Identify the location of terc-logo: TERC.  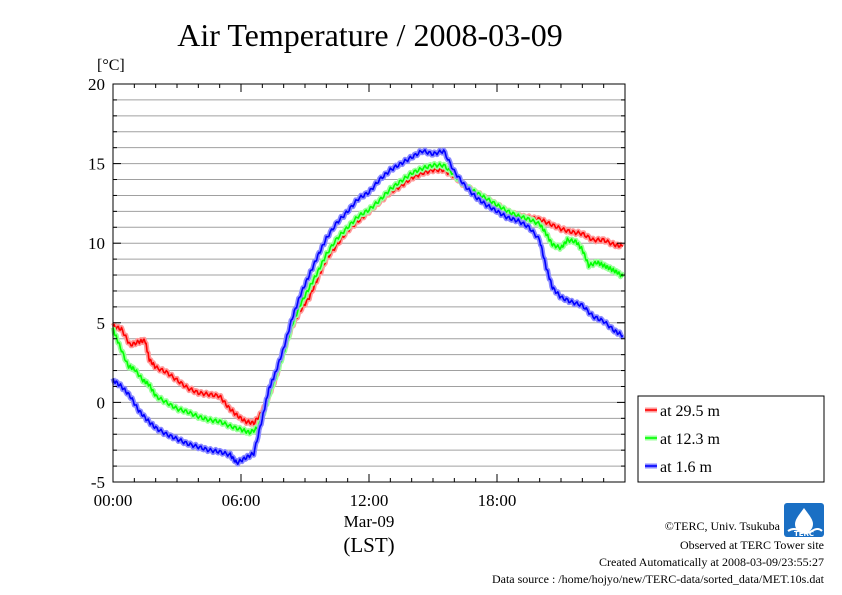
(804, 520).